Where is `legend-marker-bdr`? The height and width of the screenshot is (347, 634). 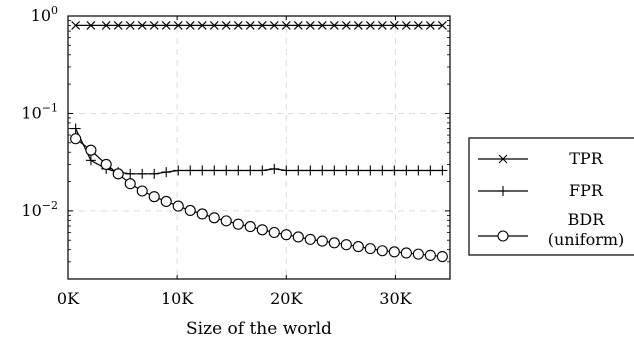
legend-marker-bdr is located at coordinates (503, 236).